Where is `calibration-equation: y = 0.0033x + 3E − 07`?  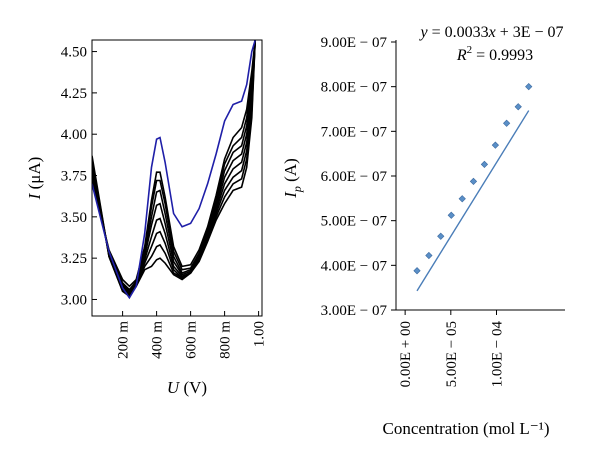
calibration-equation: y = 0.0033x + 3E − 07 is located at coordinates (490, 32).